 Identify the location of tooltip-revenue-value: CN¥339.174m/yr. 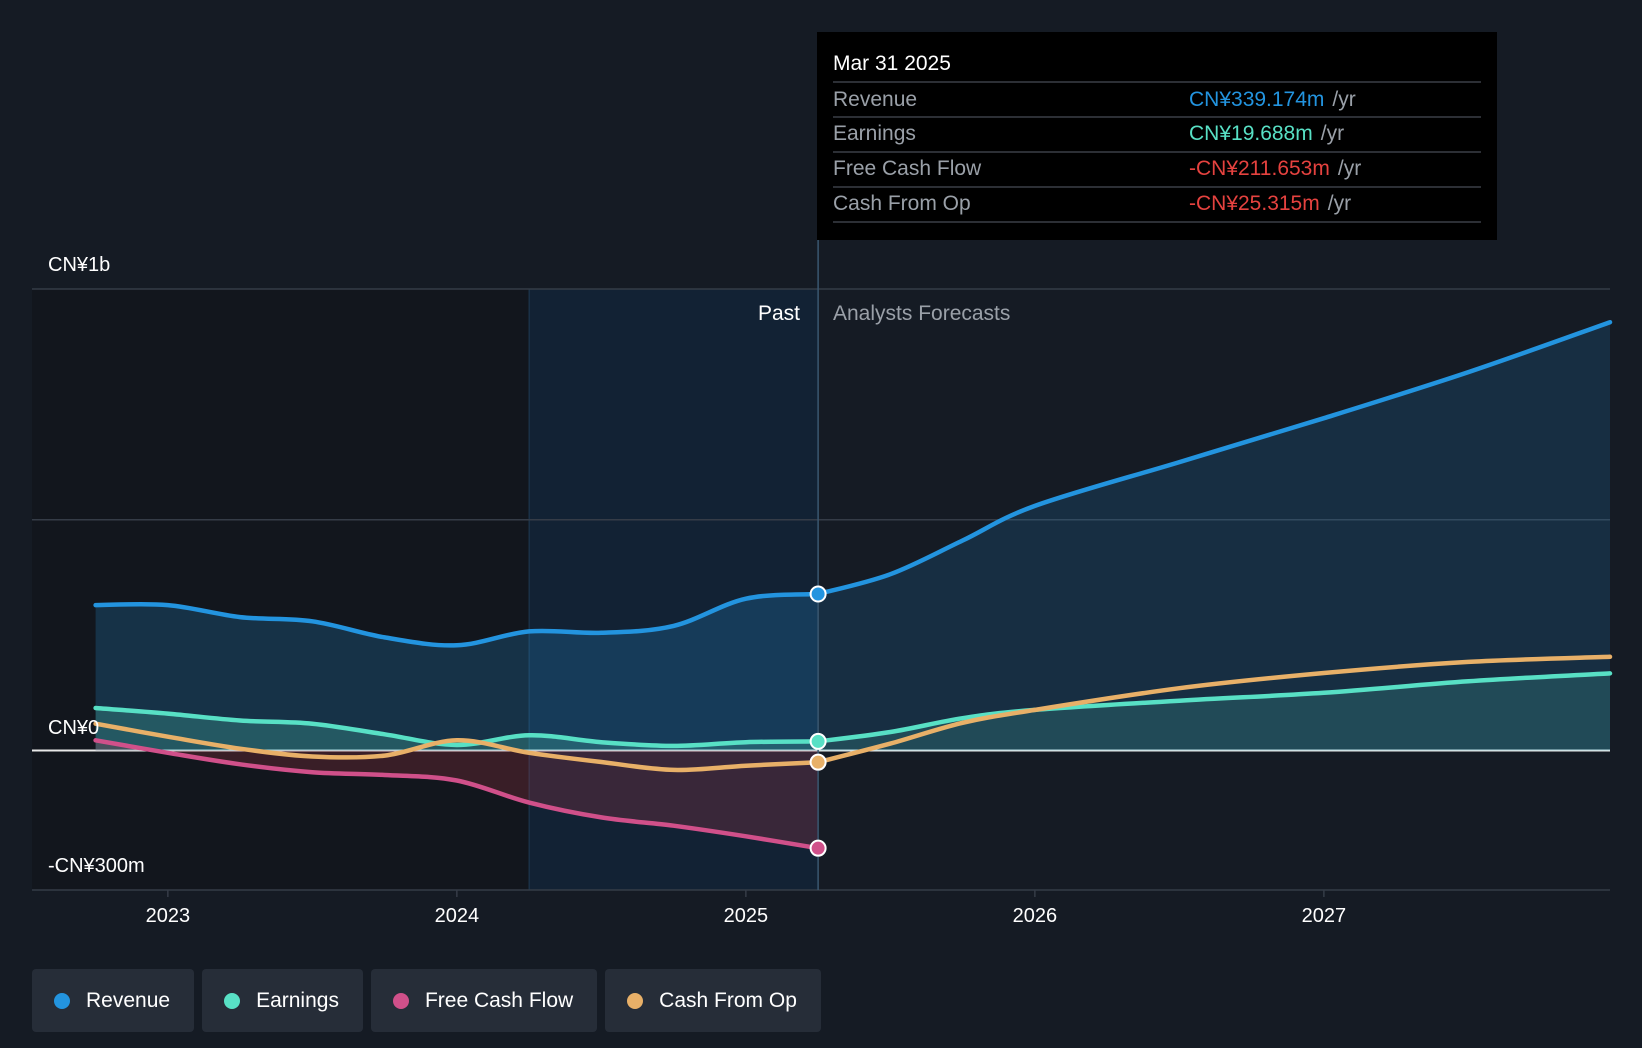
(1272, 99).